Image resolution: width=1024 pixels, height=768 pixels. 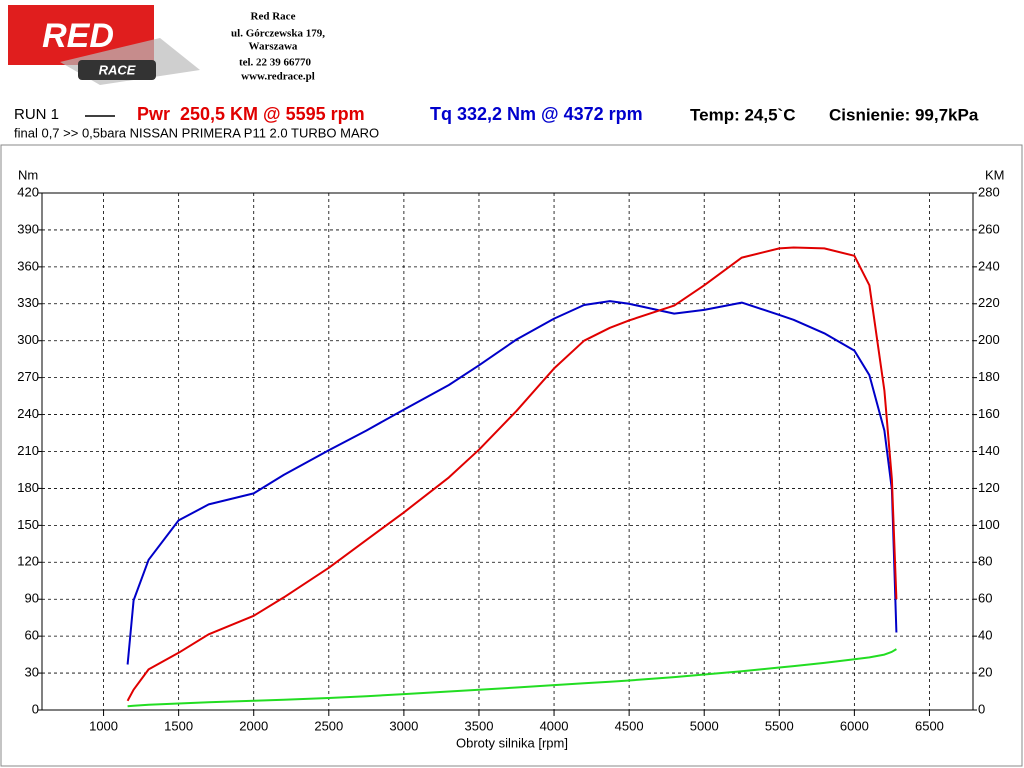 I want to click on y-tick-label: 60, so click(x=32, y=635).